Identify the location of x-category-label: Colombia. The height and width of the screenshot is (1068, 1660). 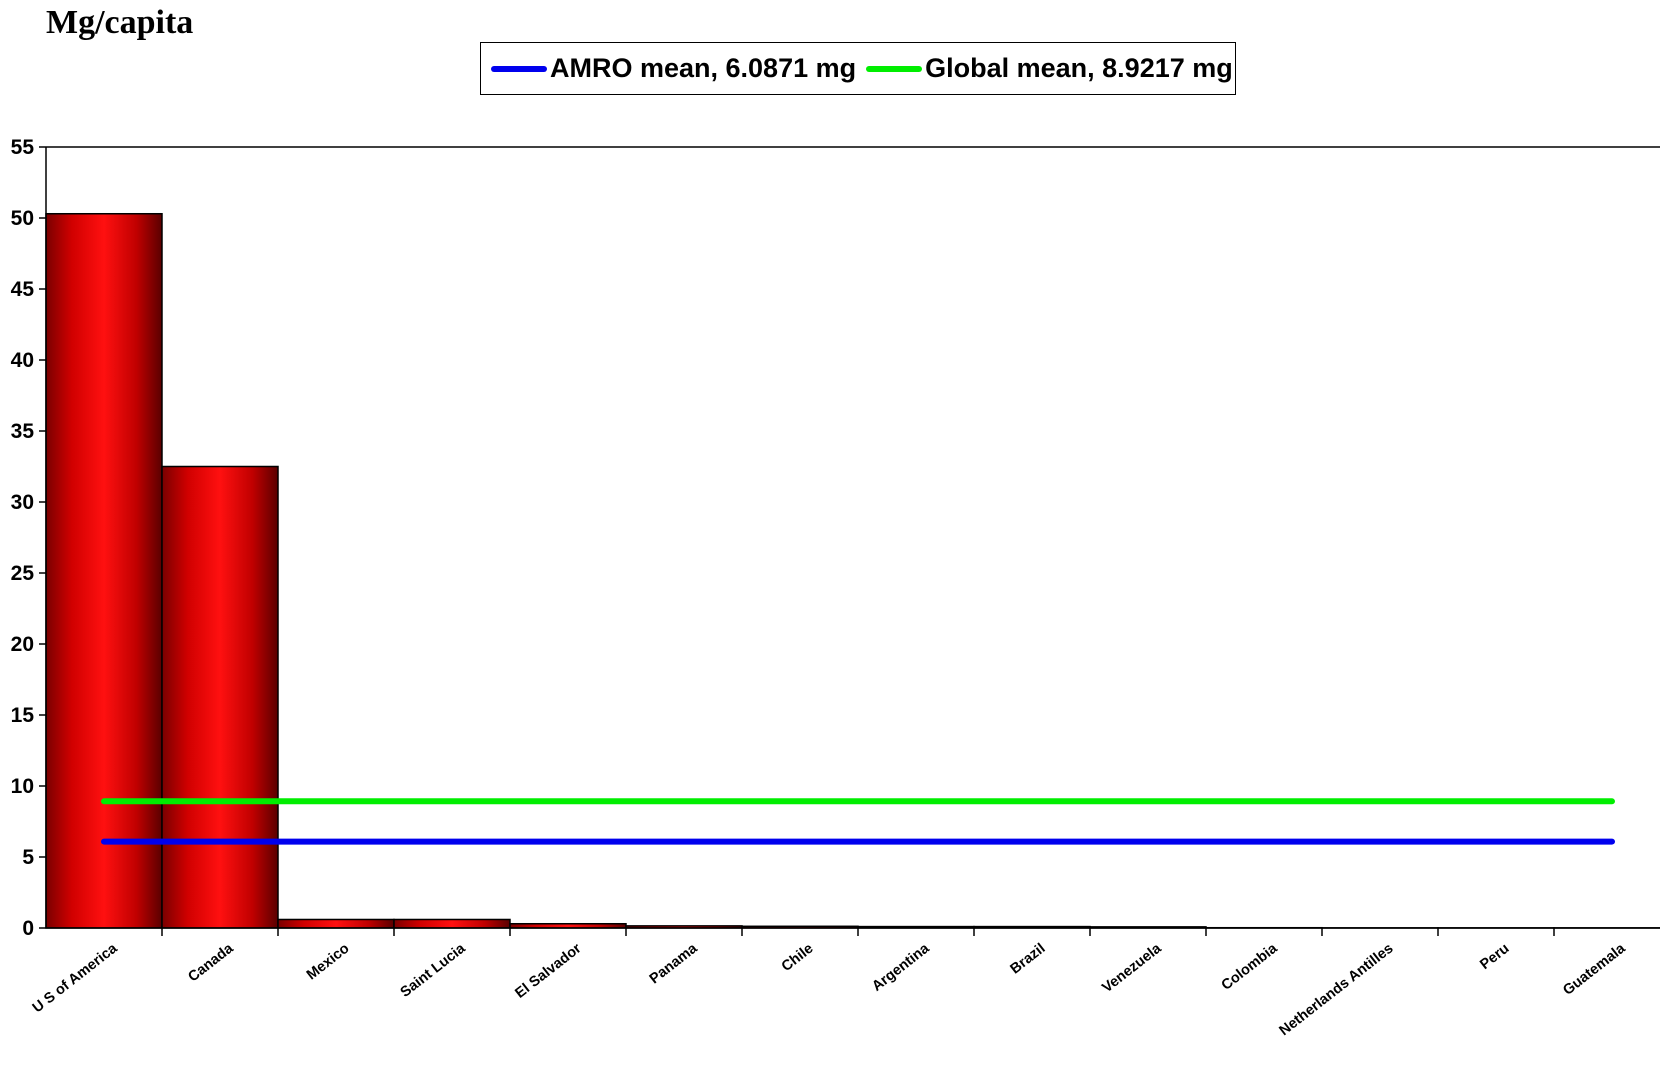
(1250, 967).